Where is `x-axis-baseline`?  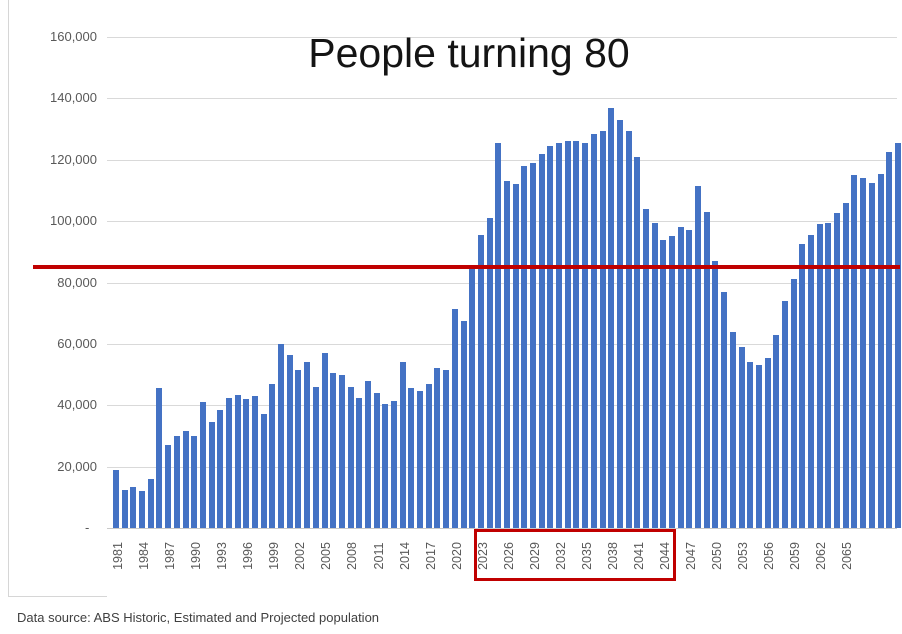 x-axis-baseline is located at coordinates (502, 528).